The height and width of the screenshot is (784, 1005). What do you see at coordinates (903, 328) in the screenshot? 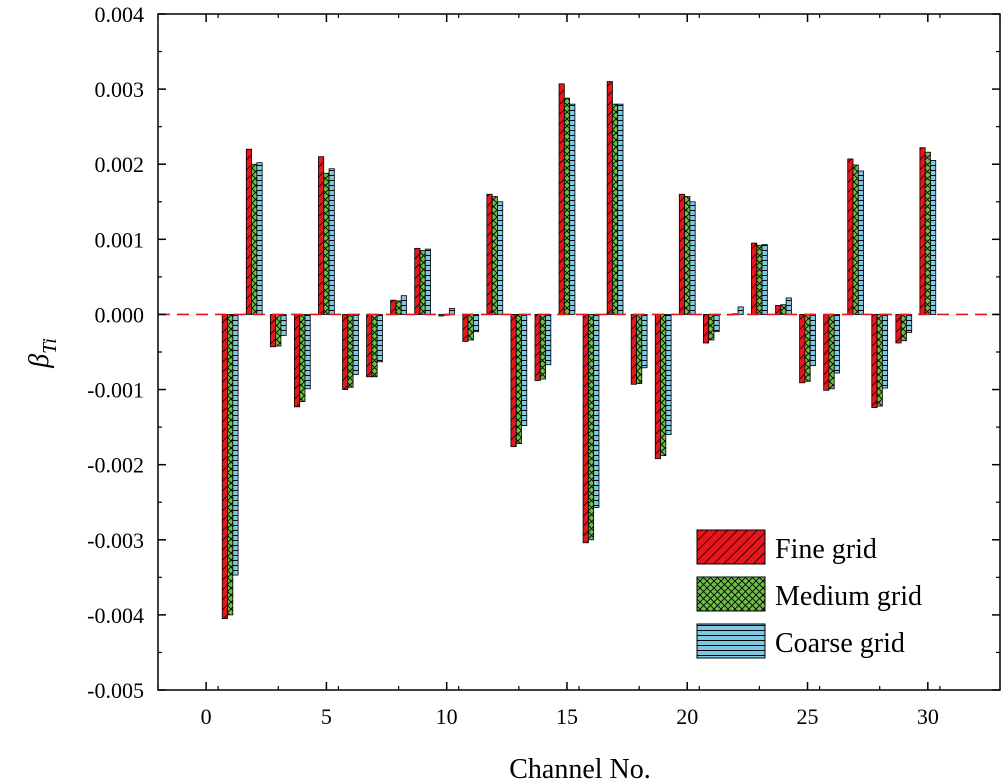
I see `bar-medium-grid-ch29` at bounding box center [903, 328].